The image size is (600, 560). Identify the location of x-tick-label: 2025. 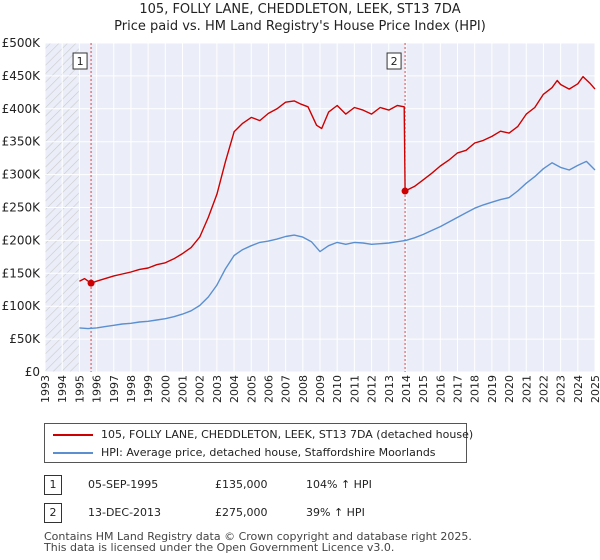
(594, 389).